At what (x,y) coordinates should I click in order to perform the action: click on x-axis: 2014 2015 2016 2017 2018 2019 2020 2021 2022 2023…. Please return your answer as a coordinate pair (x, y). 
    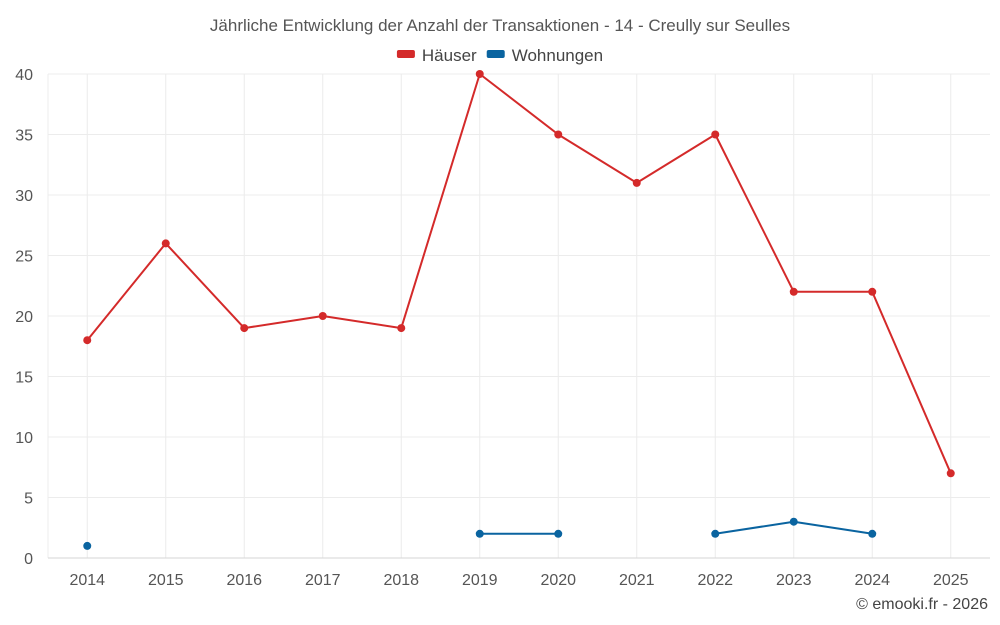
    Looking at the image, I should click on (519, 573).